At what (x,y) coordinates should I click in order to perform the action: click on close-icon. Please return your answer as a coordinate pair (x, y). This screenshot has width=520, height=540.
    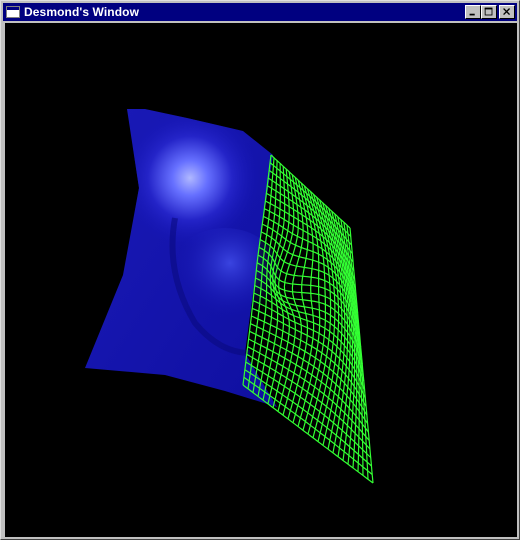
    Looking at the image, I should click on (507, 12).